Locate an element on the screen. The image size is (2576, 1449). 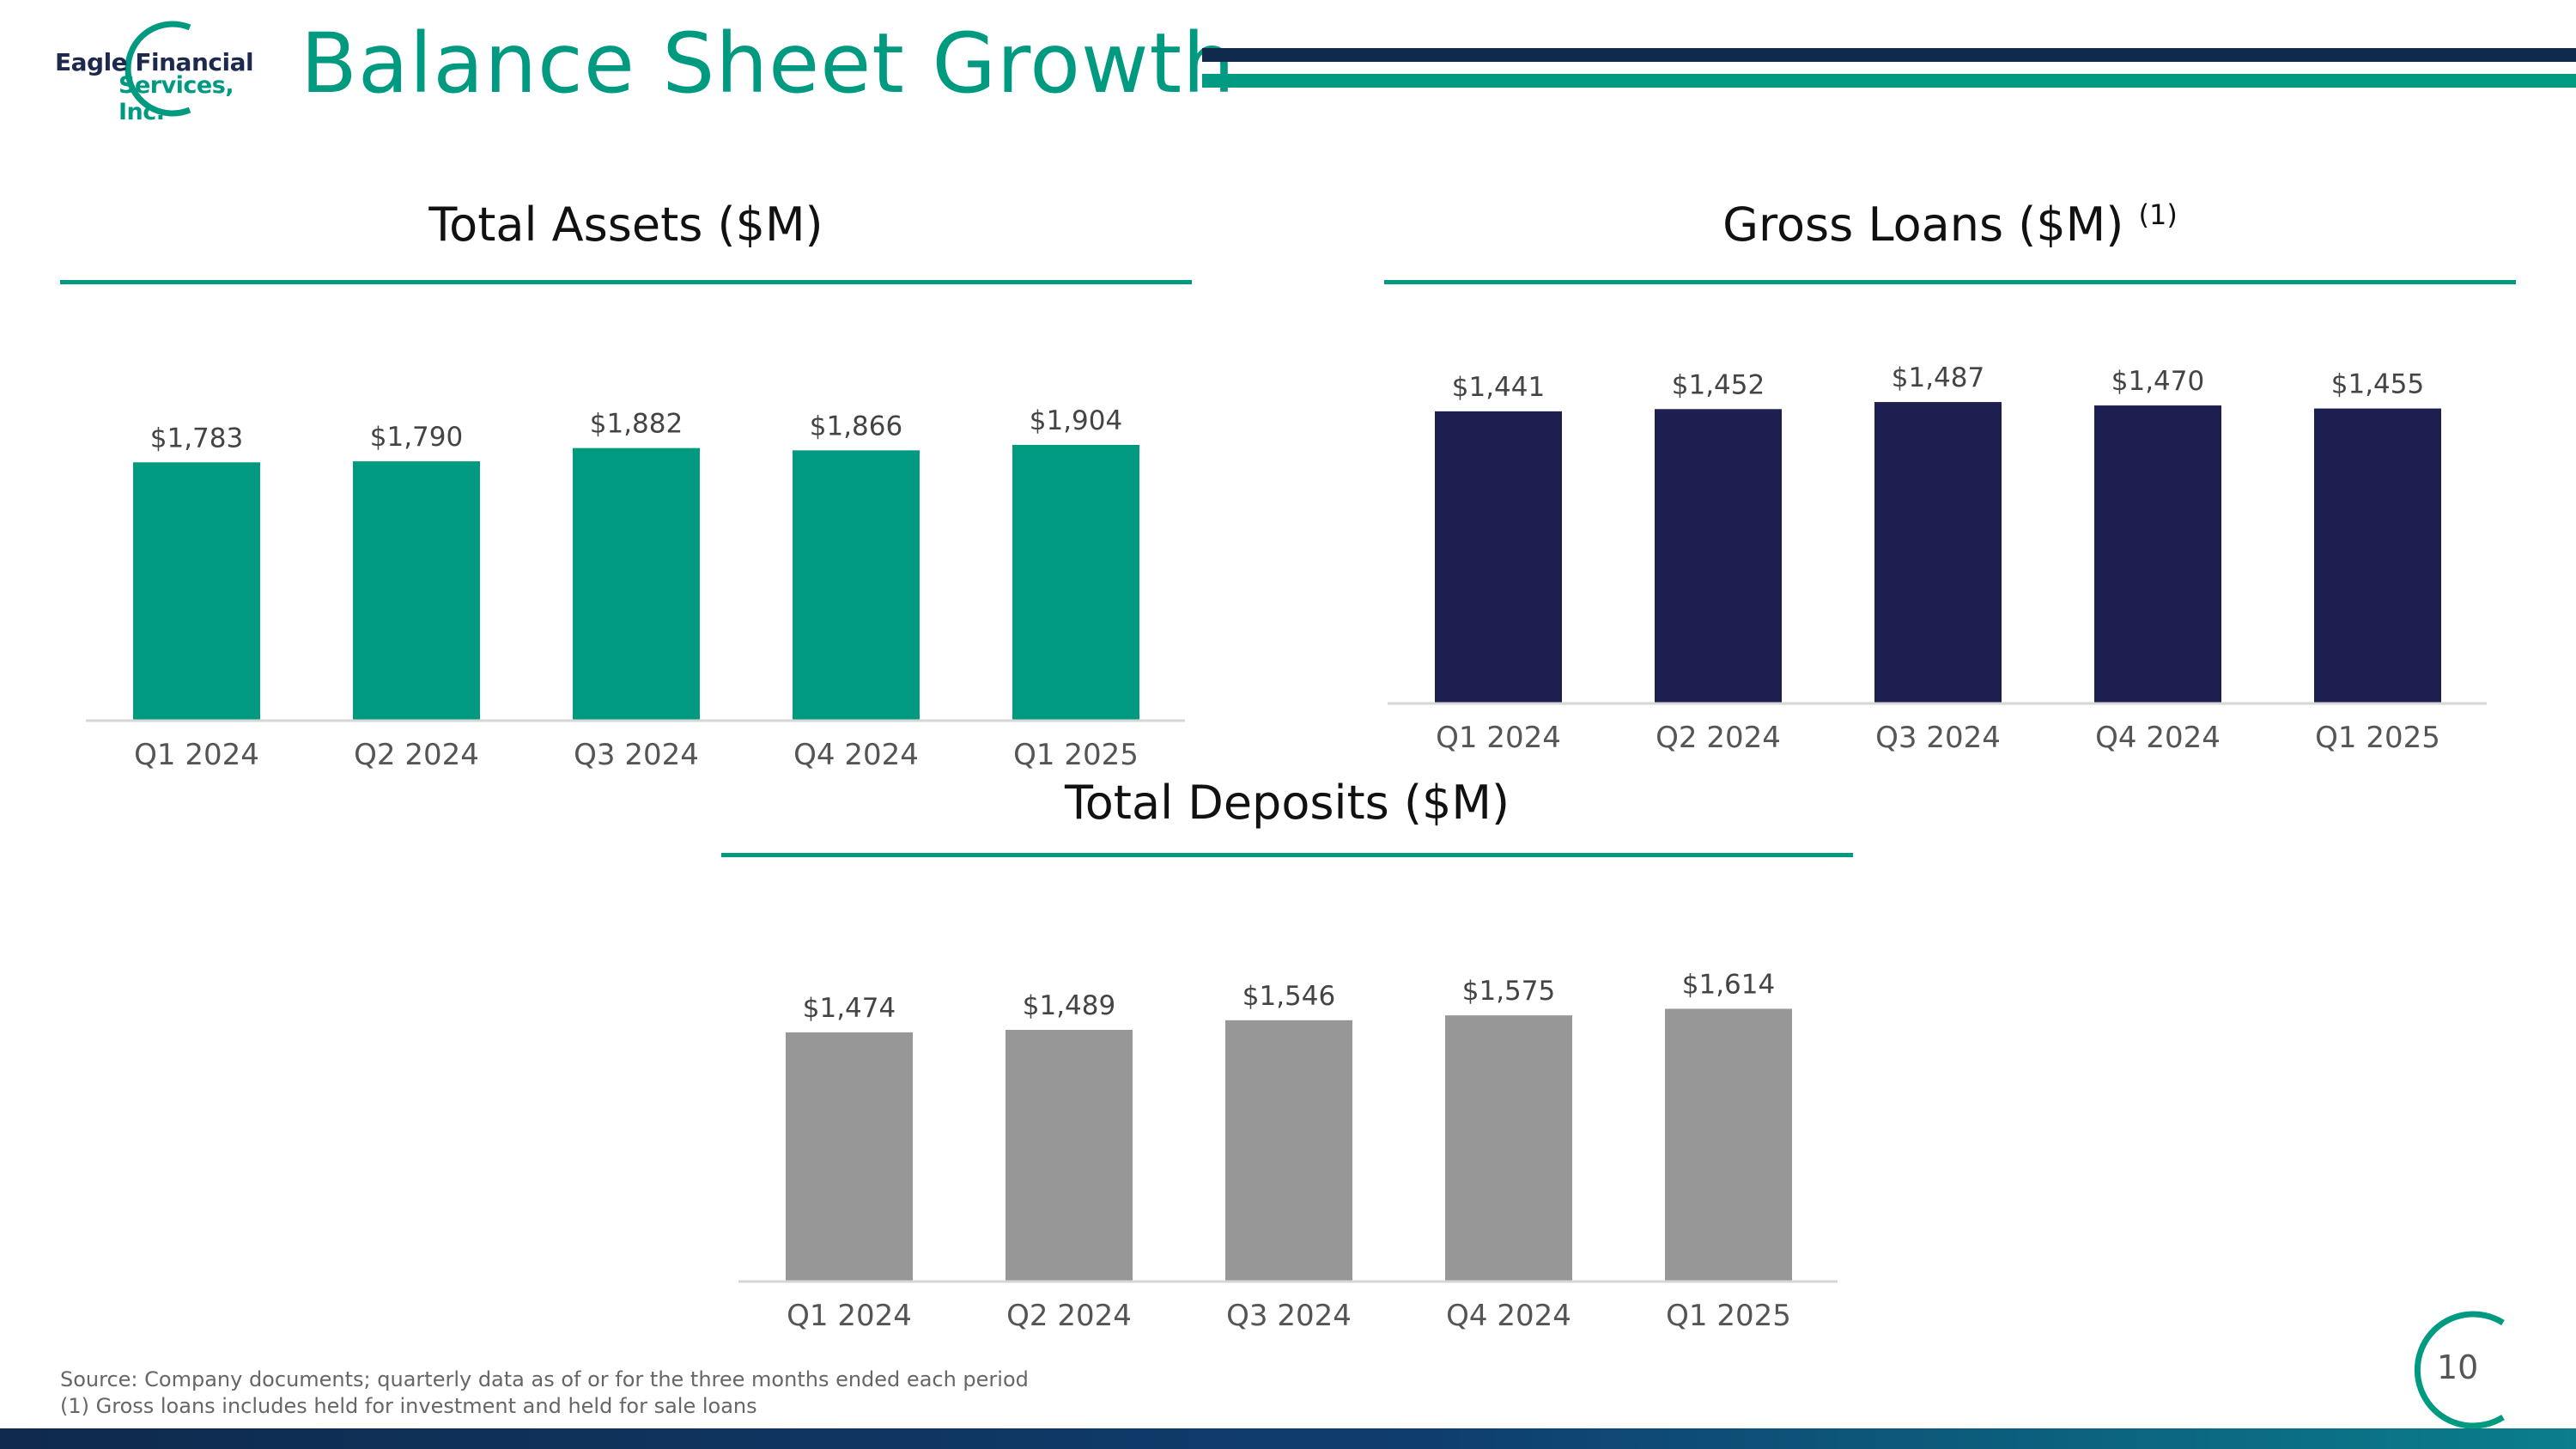
header-rule-navy is located at coordinates (1889, 55).